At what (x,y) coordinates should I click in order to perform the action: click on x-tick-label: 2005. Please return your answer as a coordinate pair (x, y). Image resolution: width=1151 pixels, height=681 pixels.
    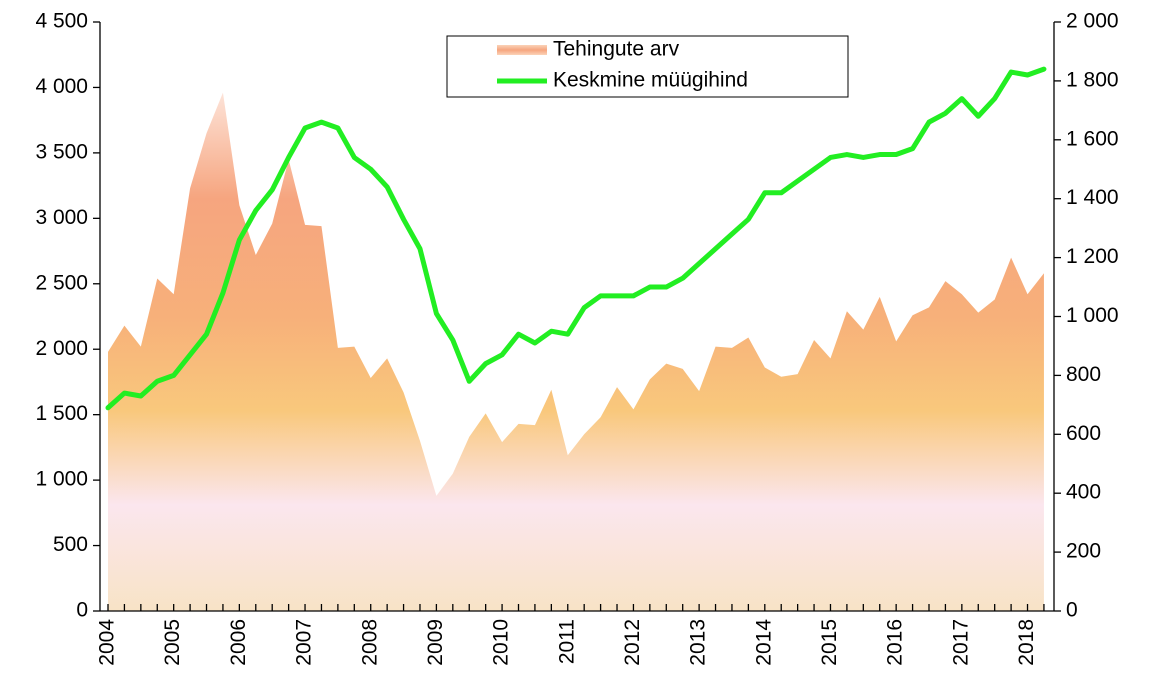
    Looking at the image, I should click on (172, 642).